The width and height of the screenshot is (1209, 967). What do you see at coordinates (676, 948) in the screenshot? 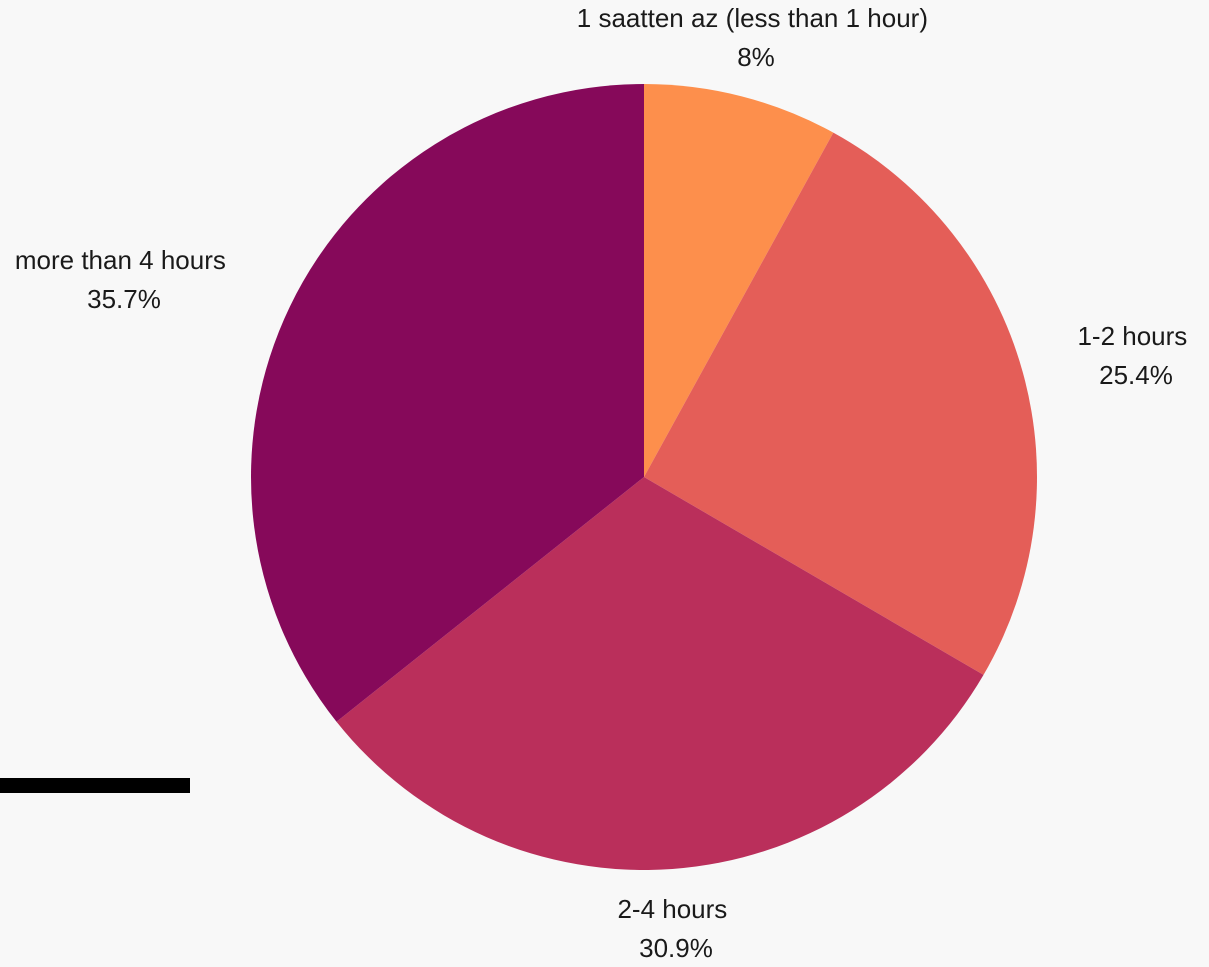
I see `slice-label-value: 30.9%` at bounding box center [676, 948].